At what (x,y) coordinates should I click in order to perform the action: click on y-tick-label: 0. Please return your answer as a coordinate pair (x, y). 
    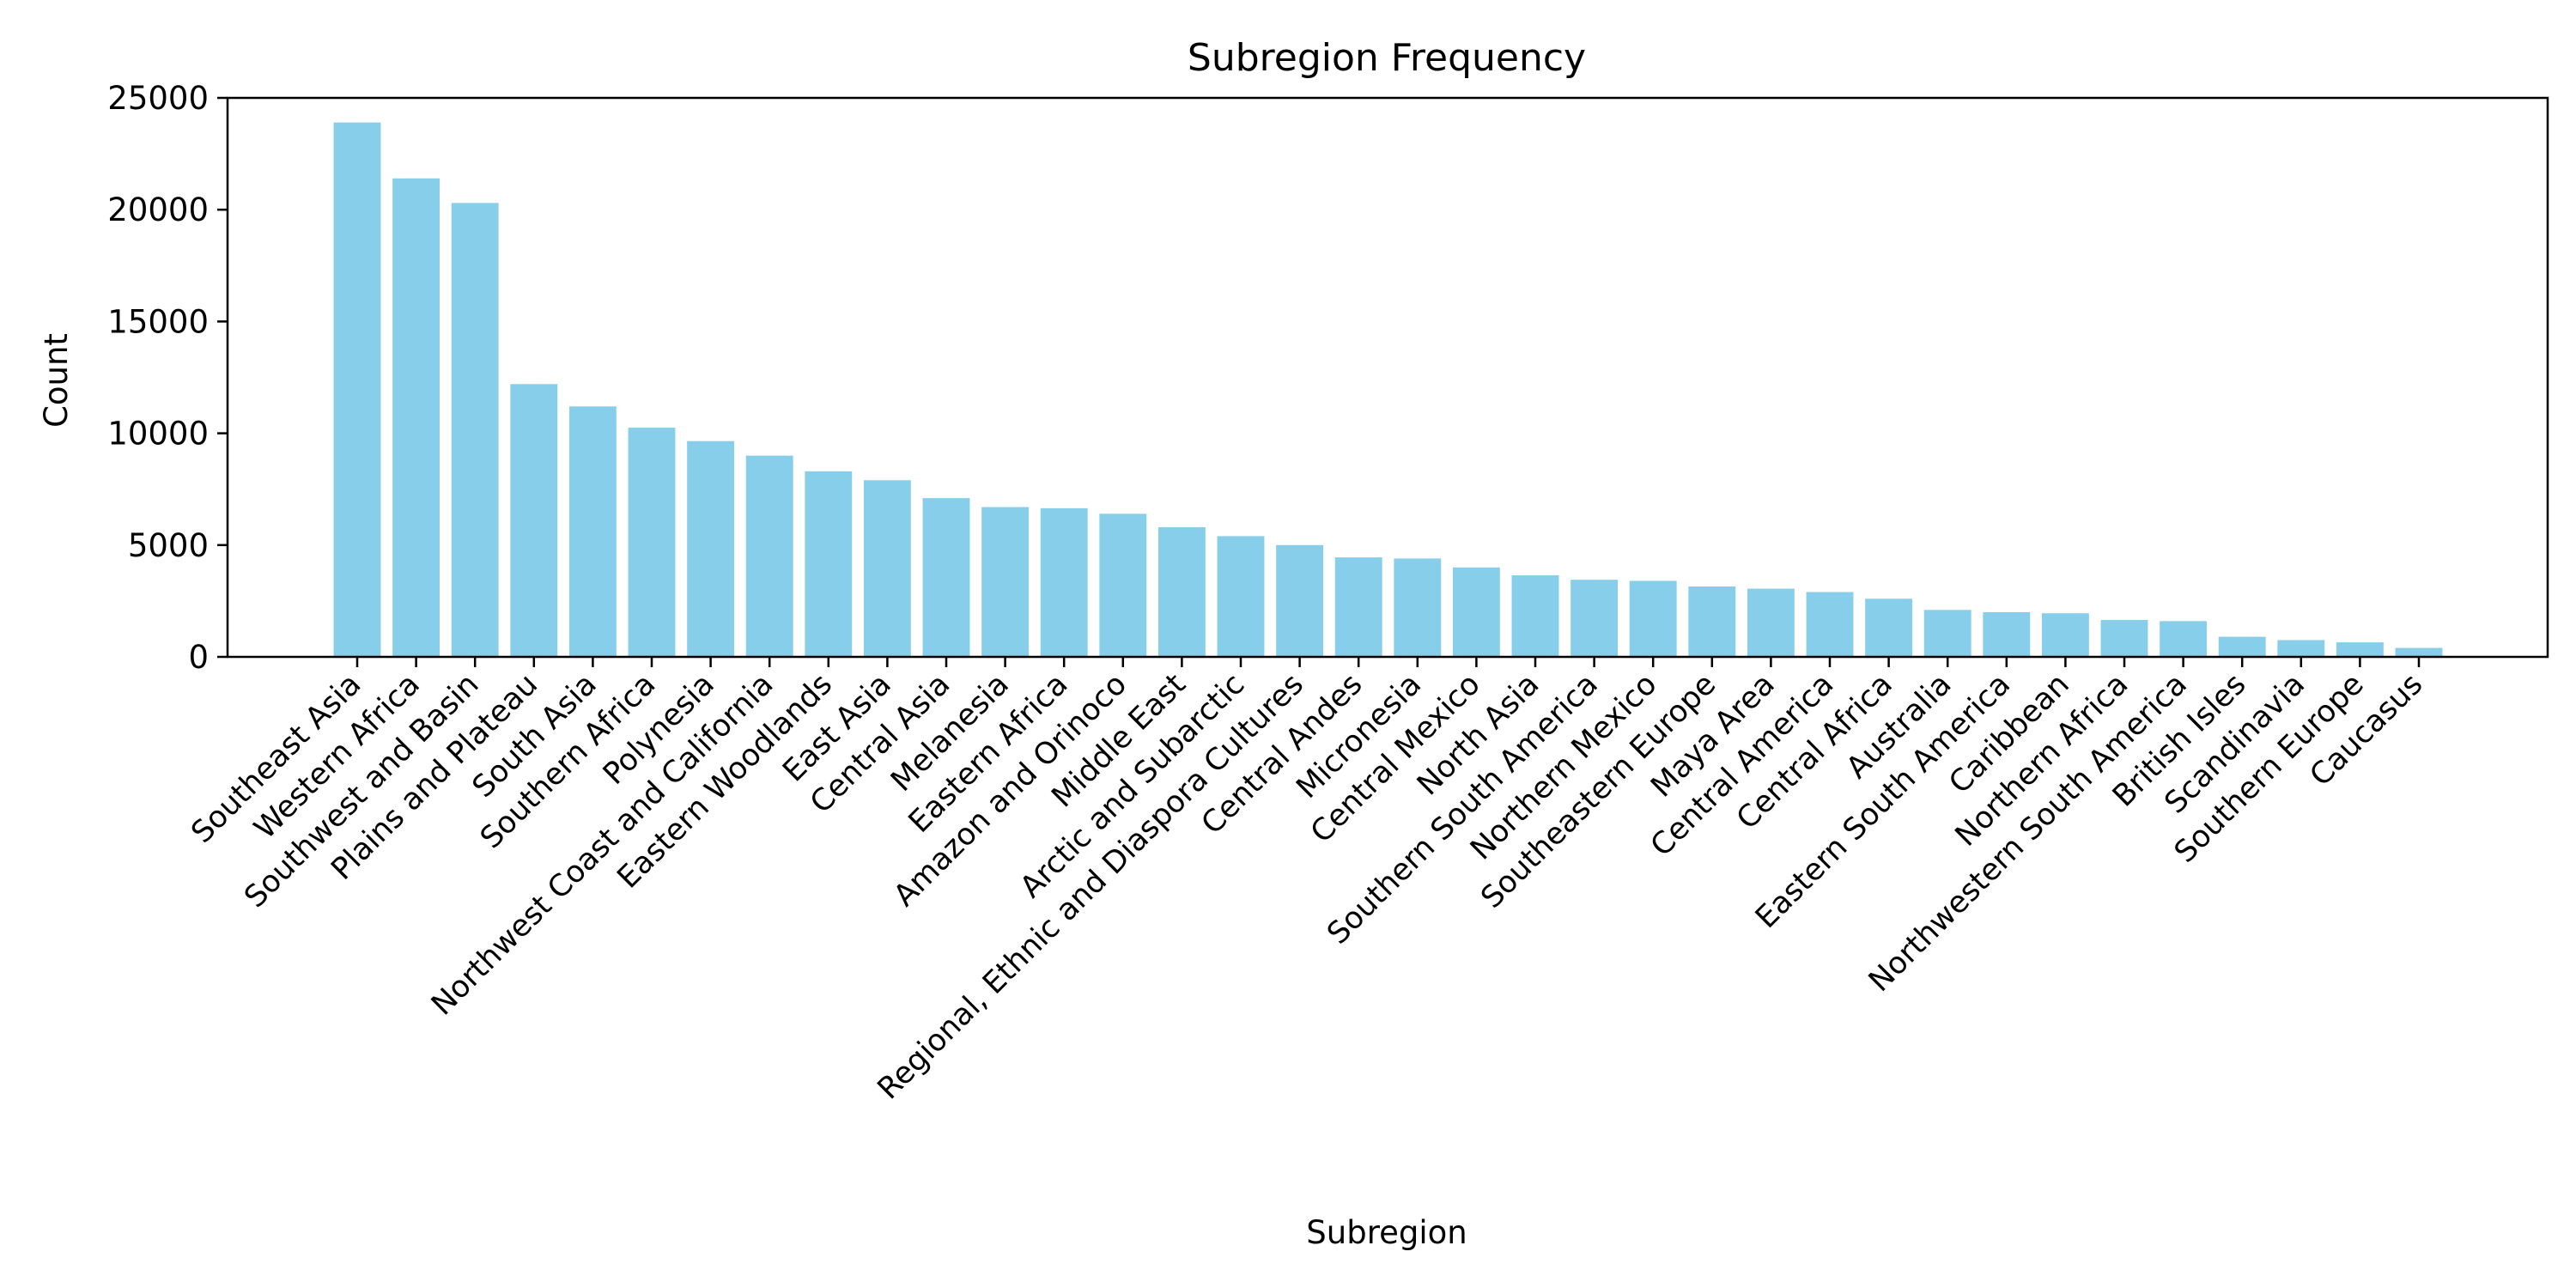
    Looking at the image, I should click on (198, 658).